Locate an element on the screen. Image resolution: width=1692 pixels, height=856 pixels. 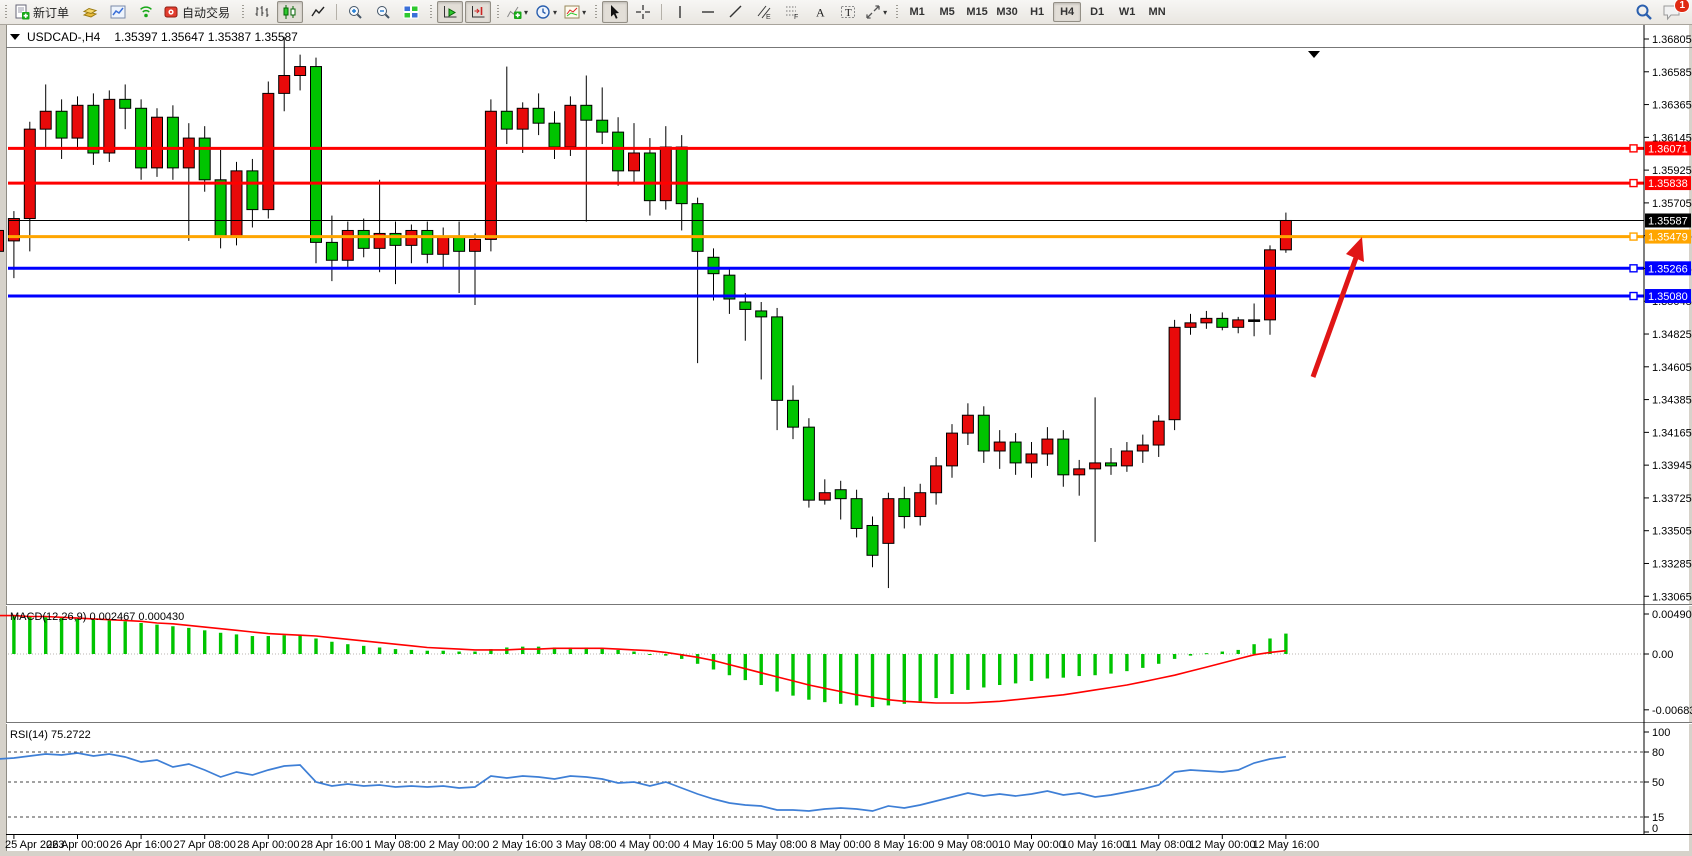
horizontal-line-object: 1.35266 is located at coordinates (849, 268).